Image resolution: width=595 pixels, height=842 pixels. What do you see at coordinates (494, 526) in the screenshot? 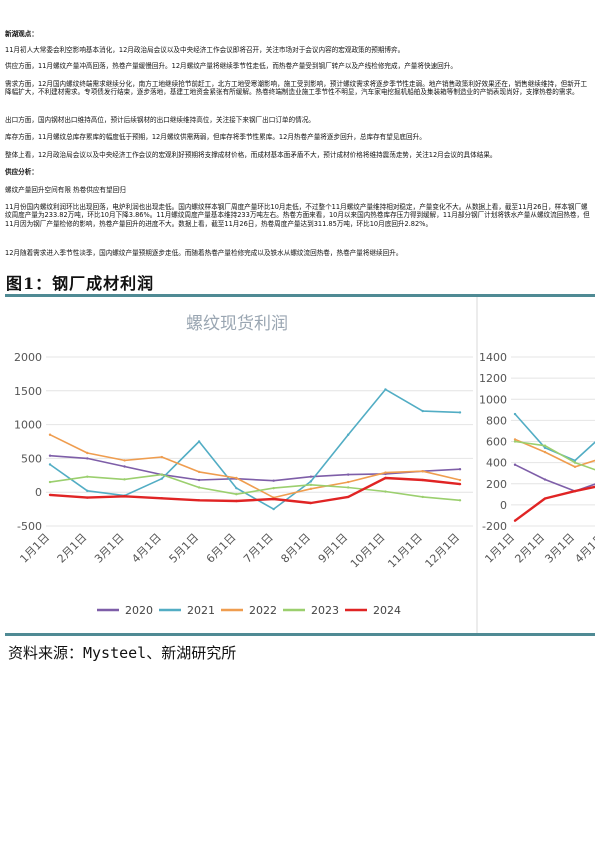
I see `y-tick-label: -200` at bounding box center [494, 526].